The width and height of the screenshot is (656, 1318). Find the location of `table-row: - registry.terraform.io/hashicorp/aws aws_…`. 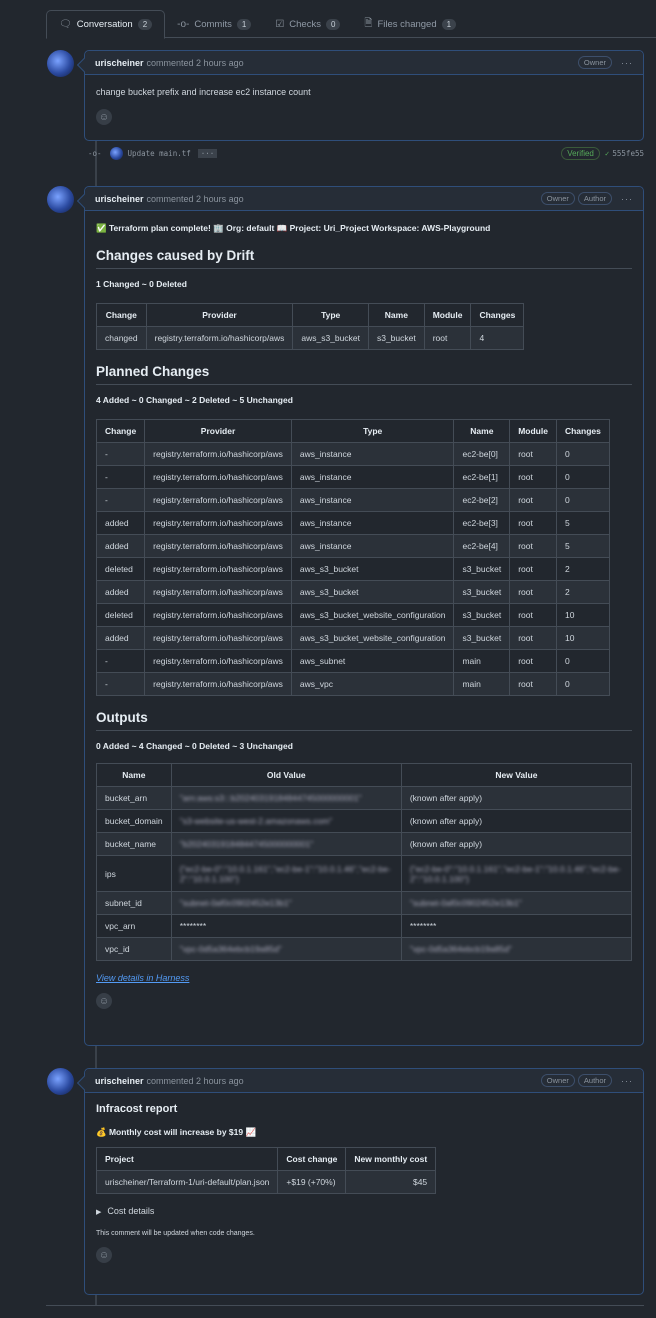

table-row: - registry.terraform.io/hashicorp/aws aws_… is located at coordinates (353, 661).